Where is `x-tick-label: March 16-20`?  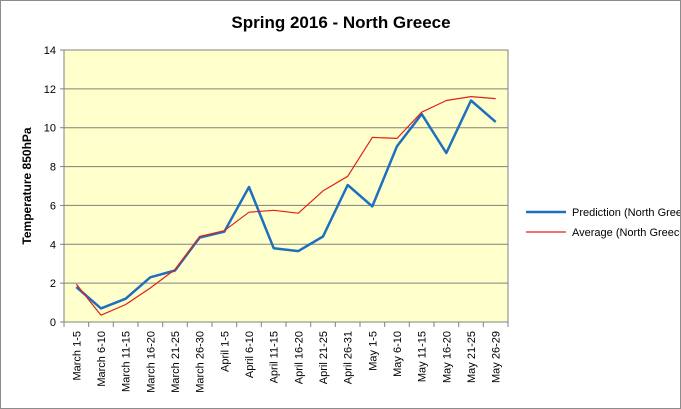
x-tick-label: March 16-20 is located at coordinates (151, 362).